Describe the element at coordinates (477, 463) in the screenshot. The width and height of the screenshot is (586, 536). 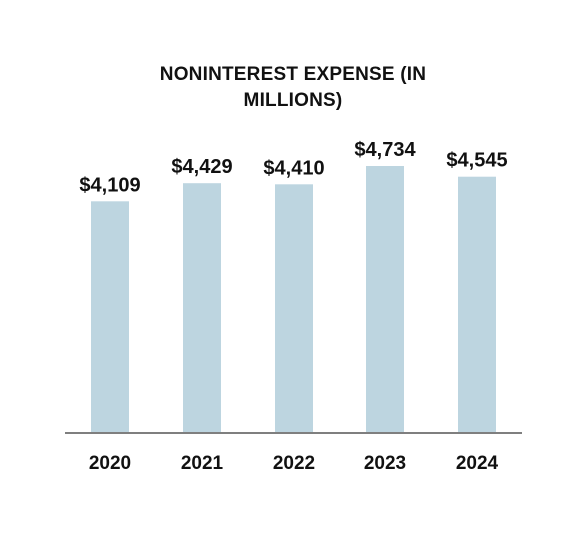
I see `x-tick-label-2024: 2024` at that location.